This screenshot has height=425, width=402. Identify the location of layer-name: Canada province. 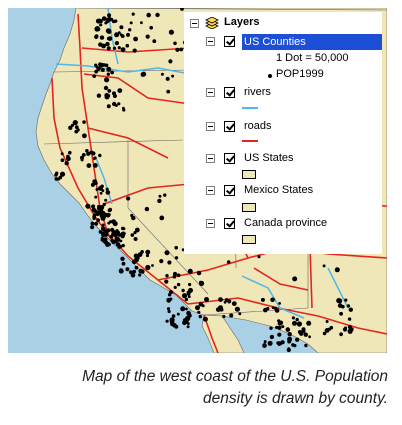
(286, 223).